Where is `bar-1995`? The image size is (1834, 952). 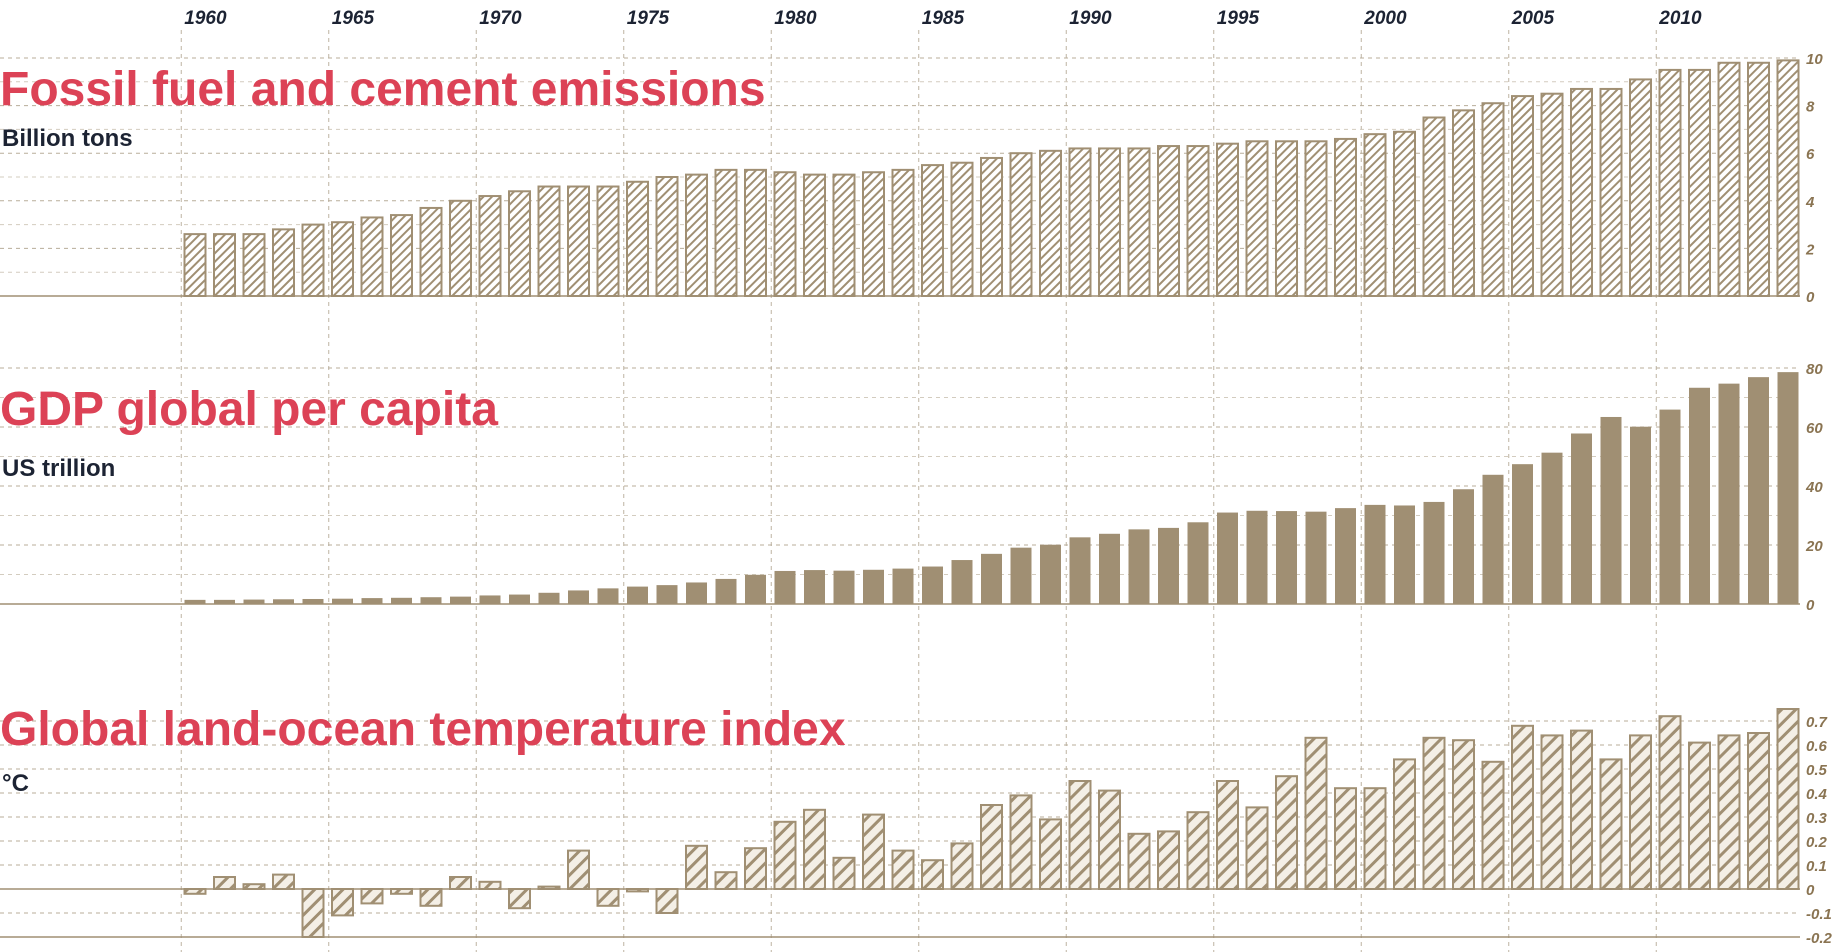 bar-1995 is located at coordinates (1227, 558).